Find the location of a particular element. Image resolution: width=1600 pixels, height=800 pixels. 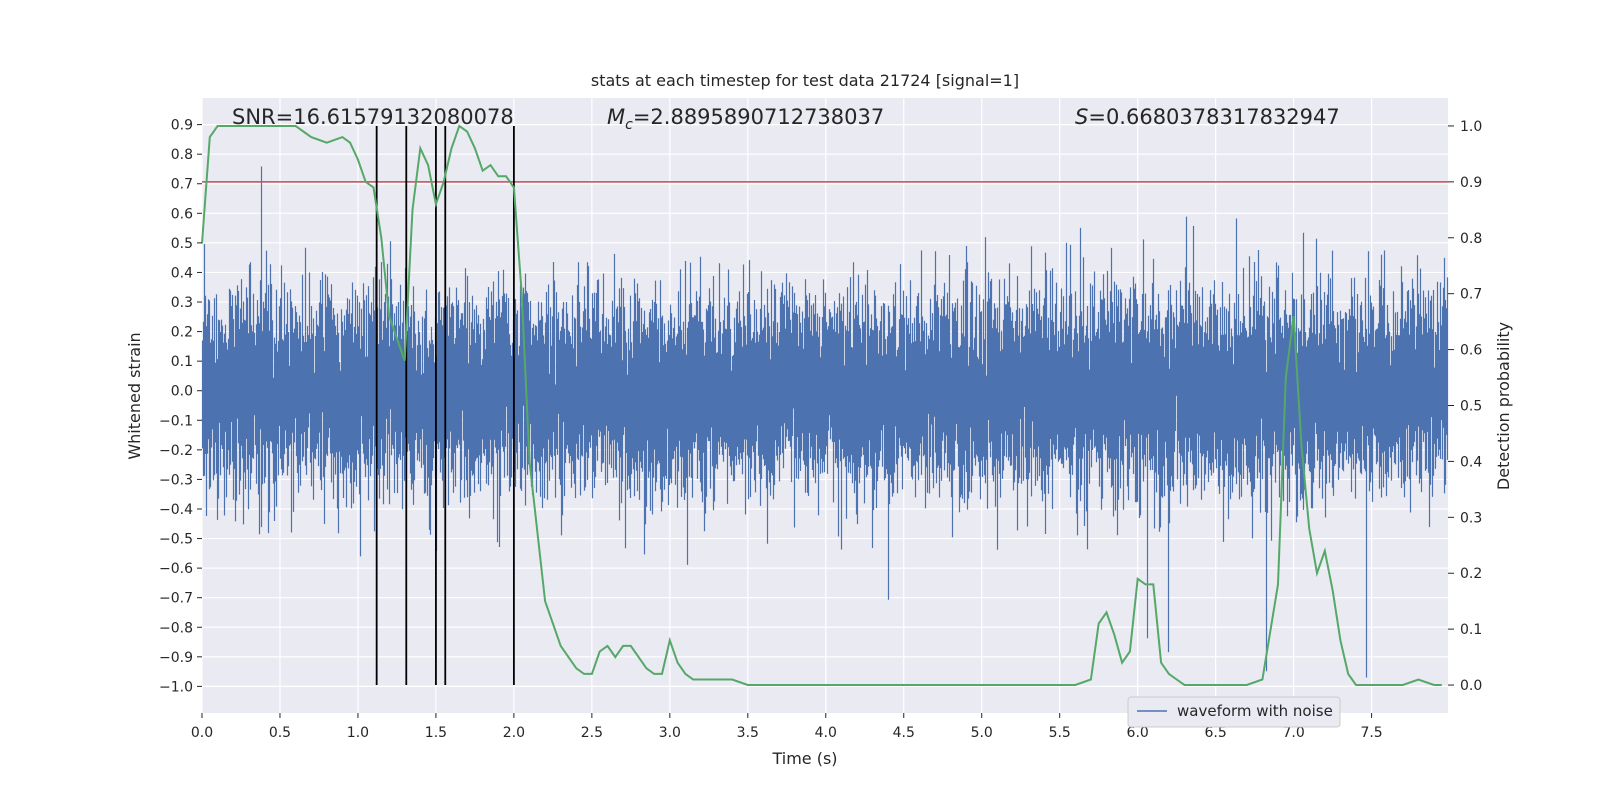

left-y-tick-label: 0.9 is located at coordinates (182, 126).